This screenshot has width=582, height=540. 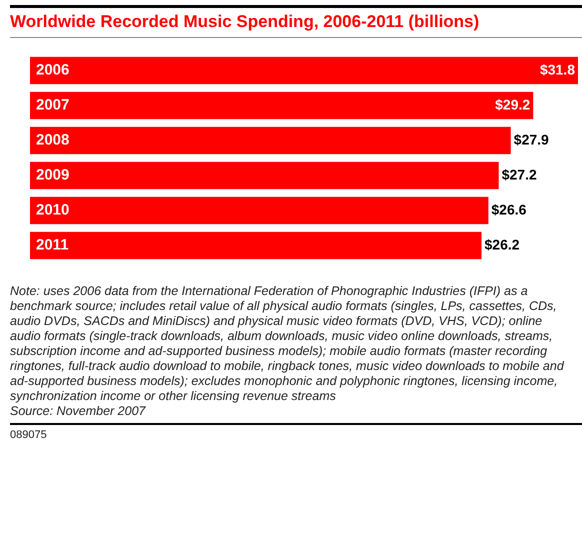 What do you see at coordinates (52, 245) in the screenshot?
I see `y-tick-label: 2011` at bounding box center [52, 245].